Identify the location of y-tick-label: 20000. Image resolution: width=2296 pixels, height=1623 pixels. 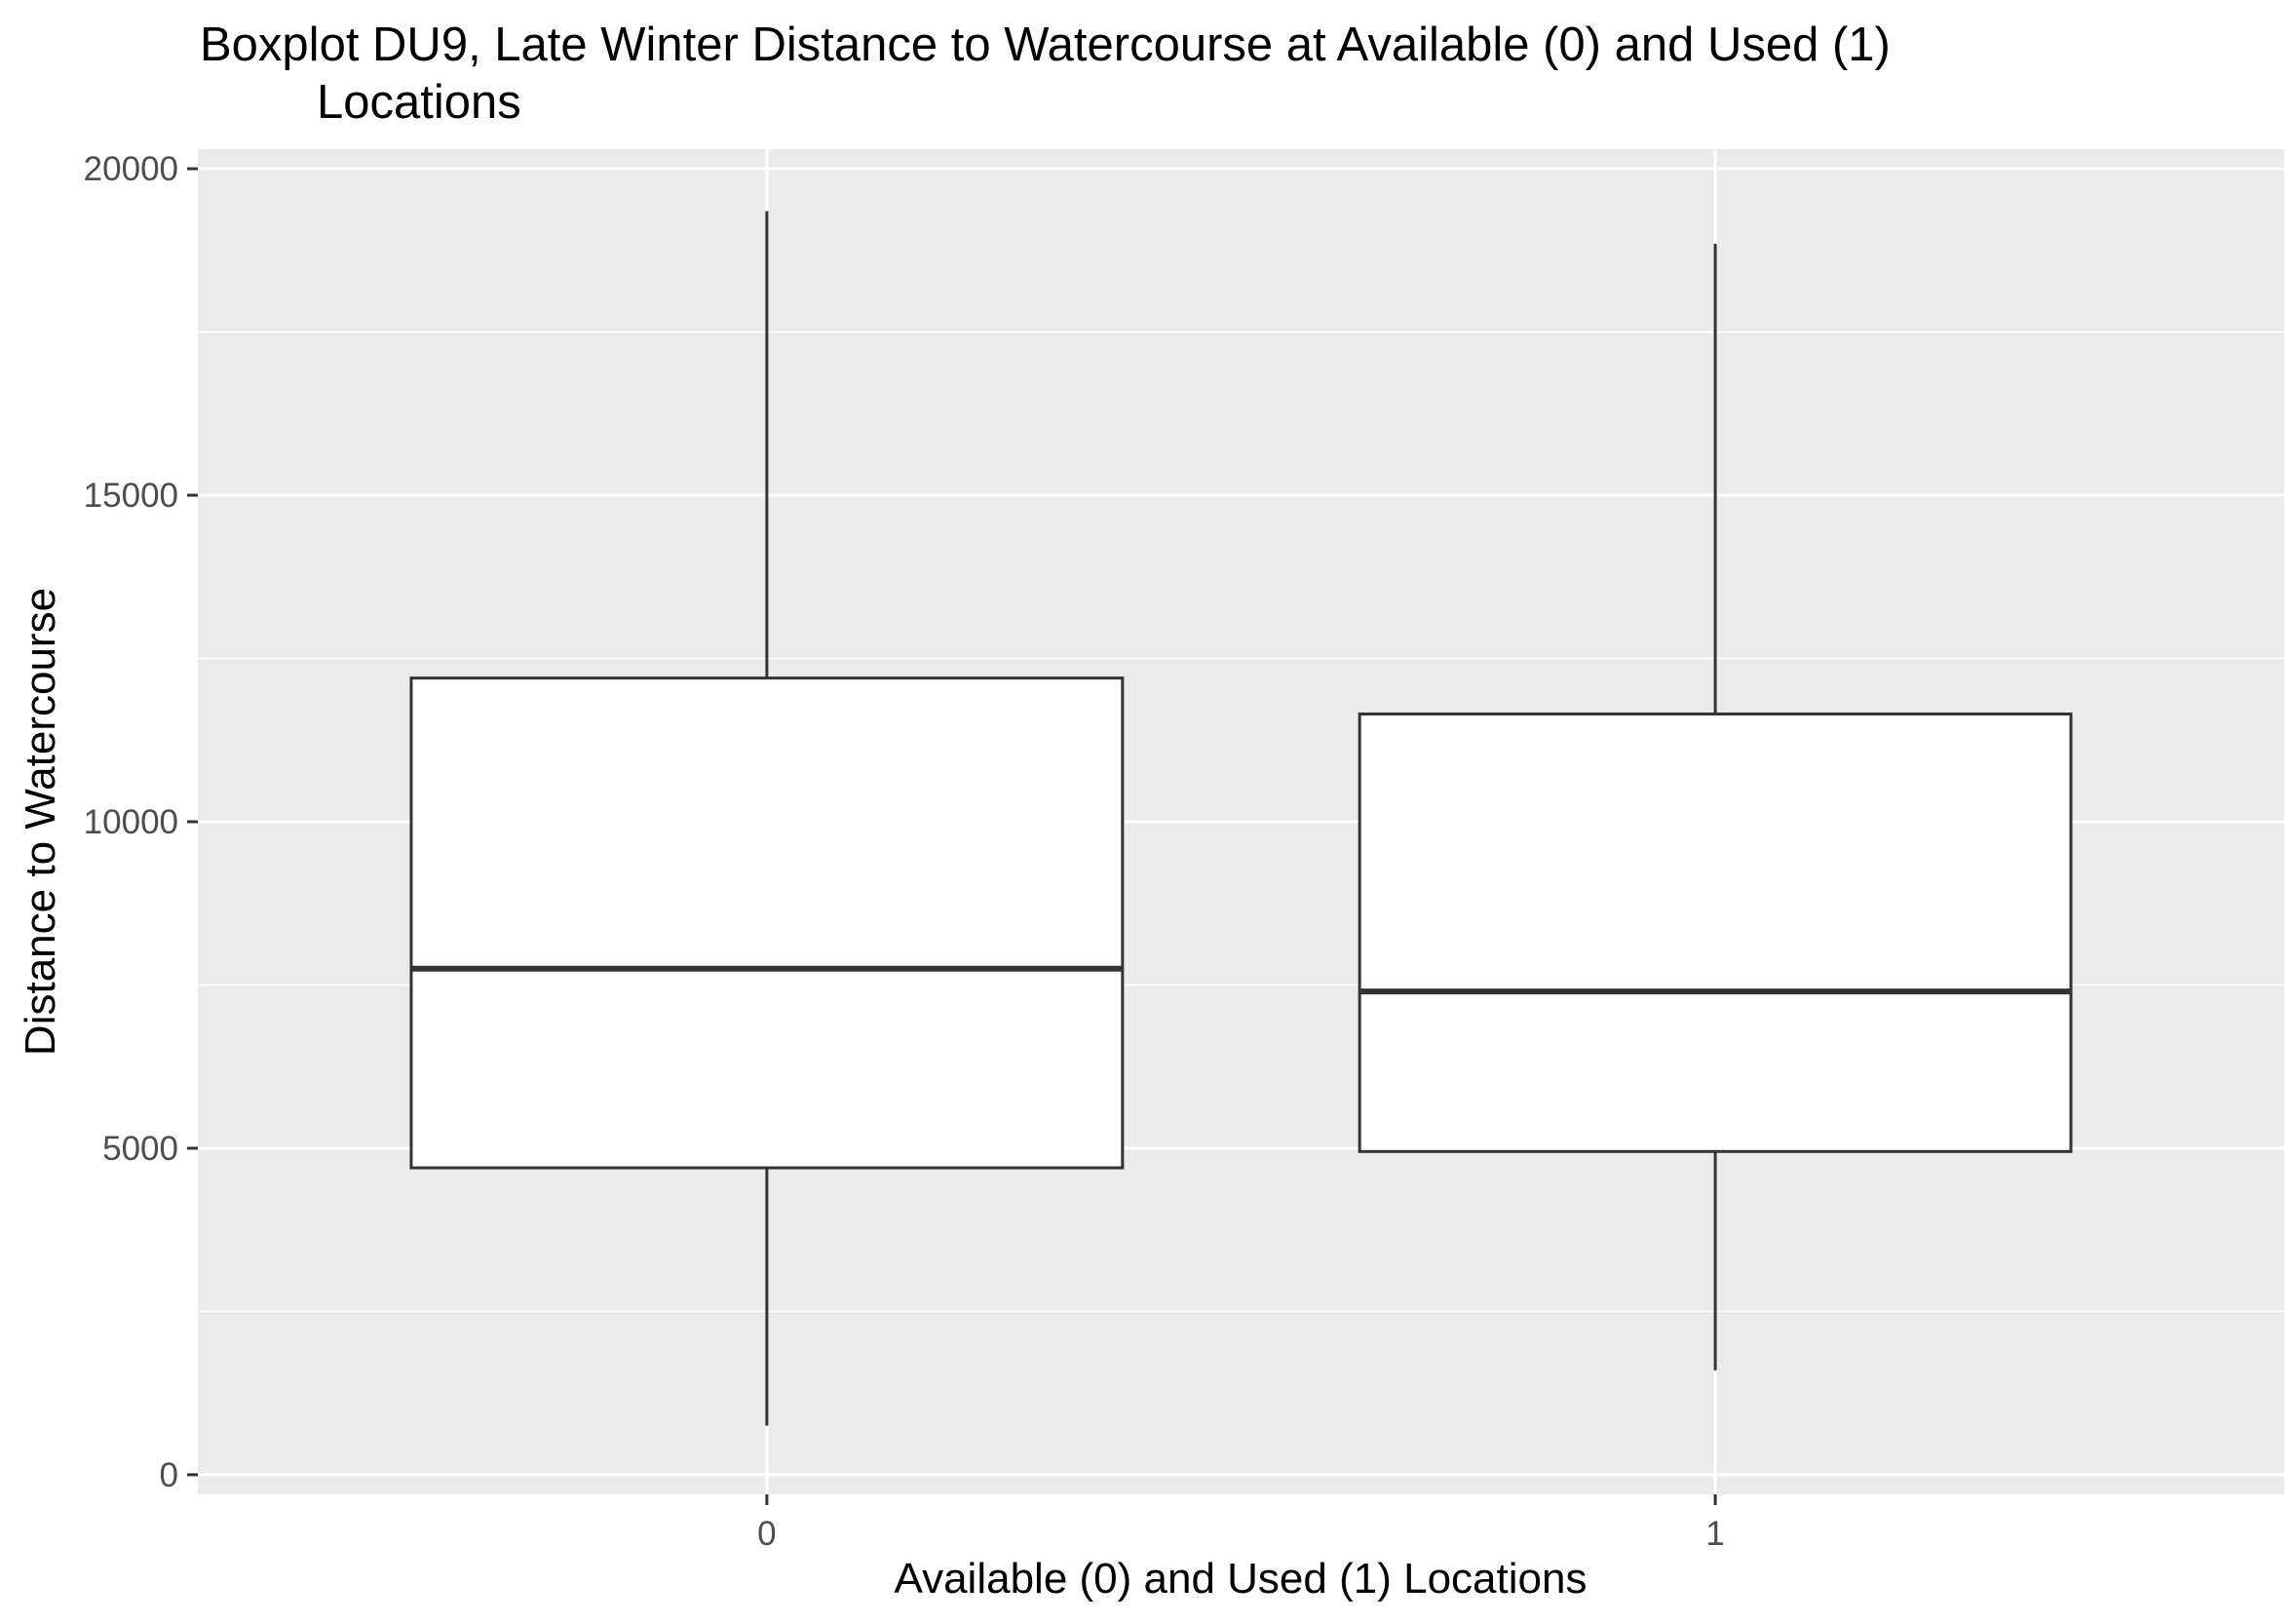
(131, 169).